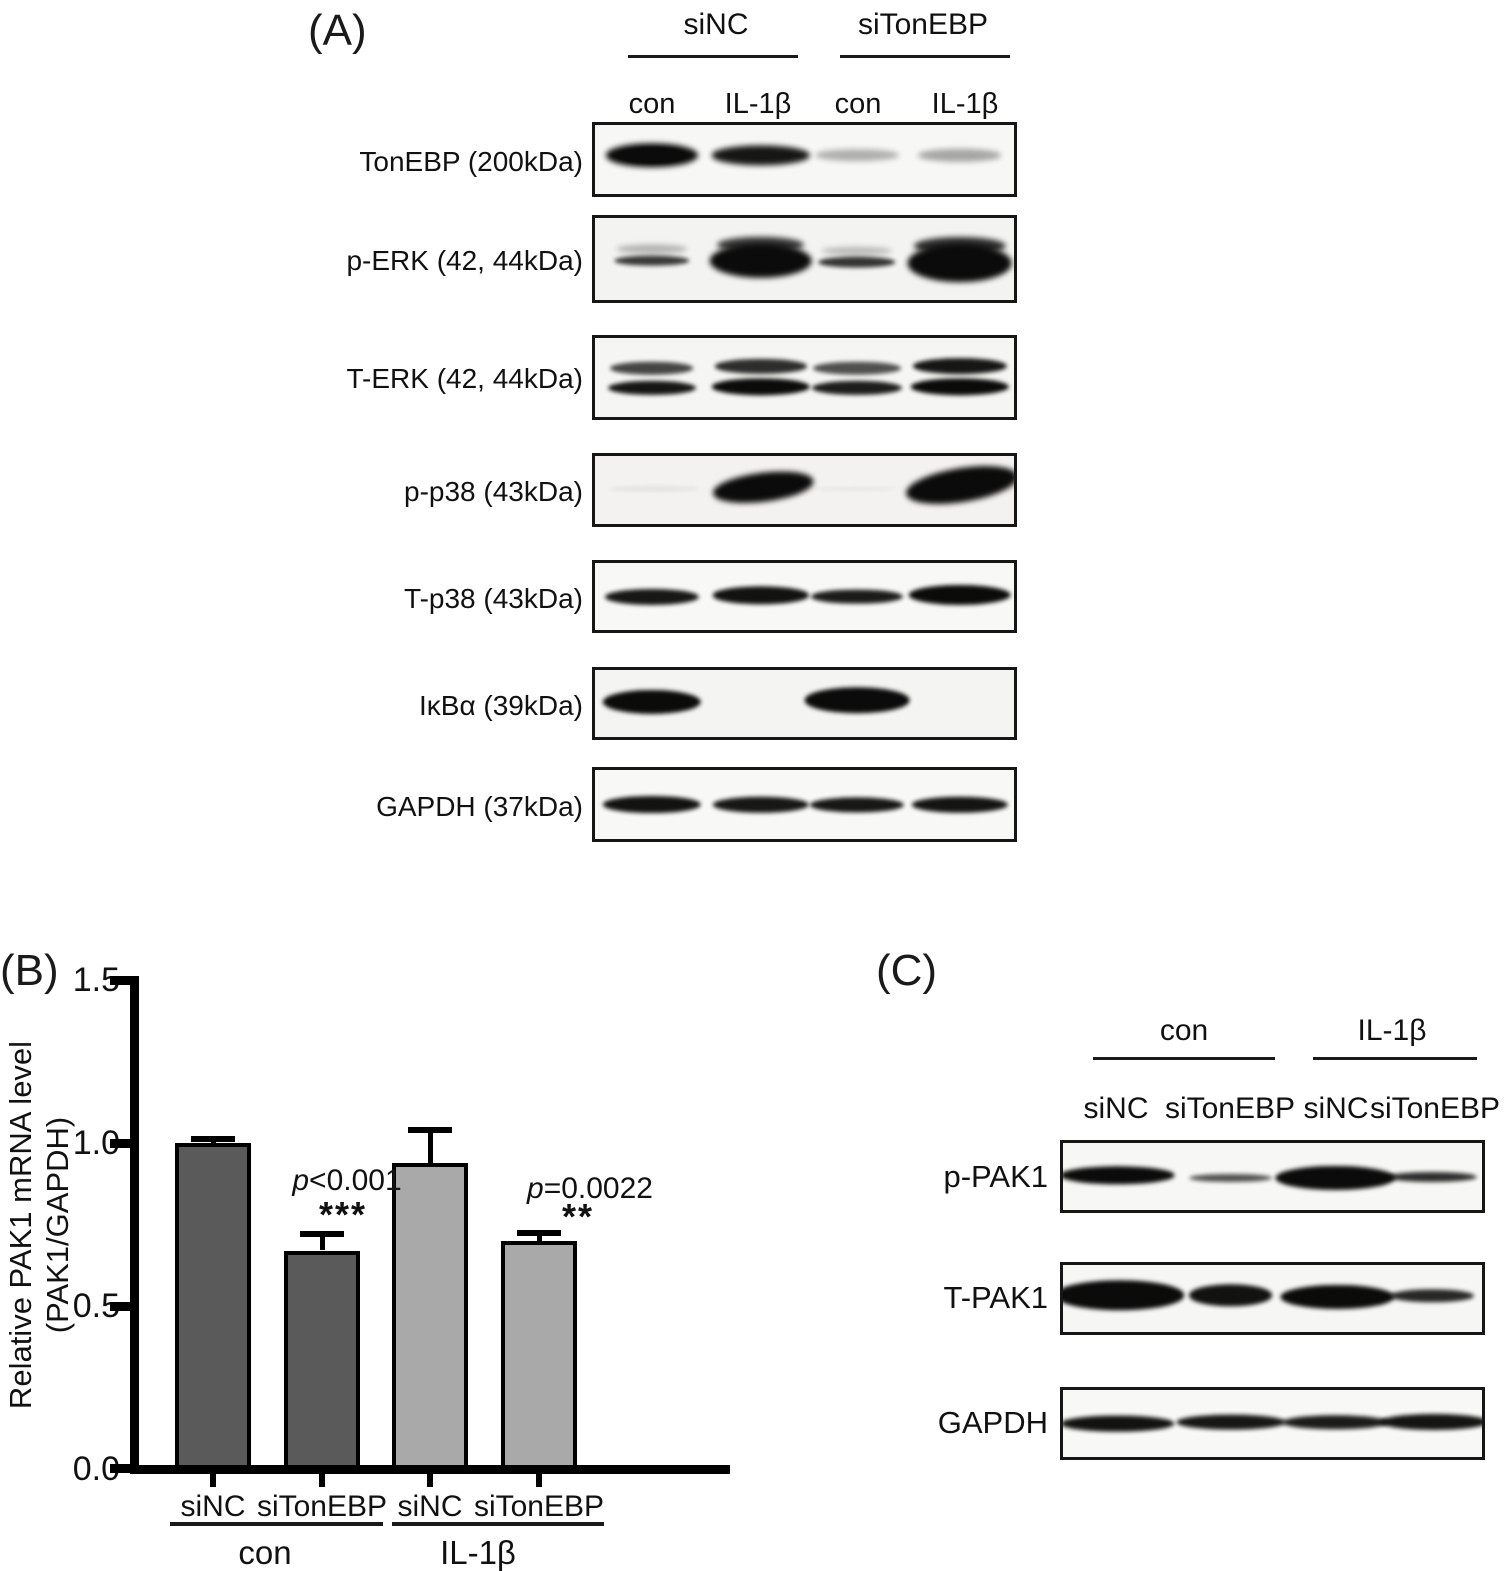  I want to click on panel-a-label: (A), so click(337, 30).